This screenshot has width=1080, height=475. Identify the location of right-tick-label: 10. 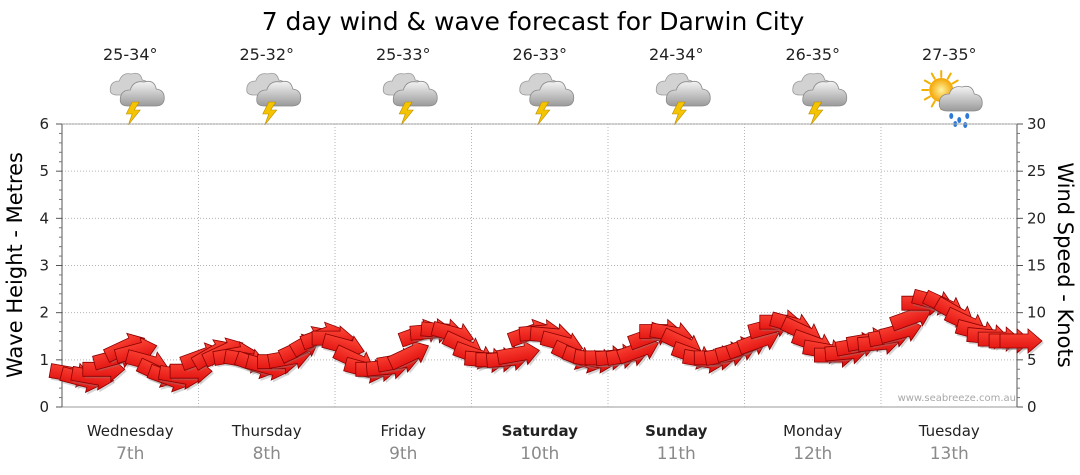
(1036, 313).